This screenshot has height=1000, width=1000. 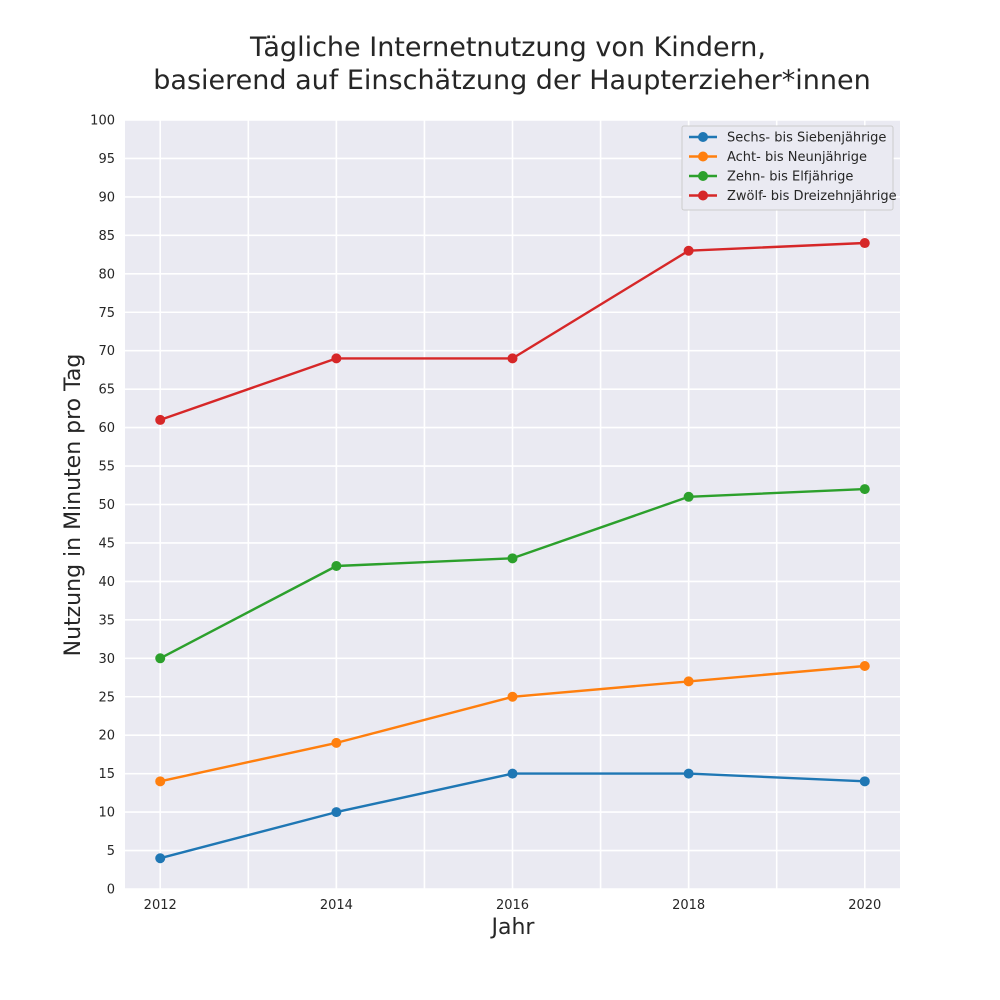 I want to click on y-tick-label: 40, so click(x=106, y=582).